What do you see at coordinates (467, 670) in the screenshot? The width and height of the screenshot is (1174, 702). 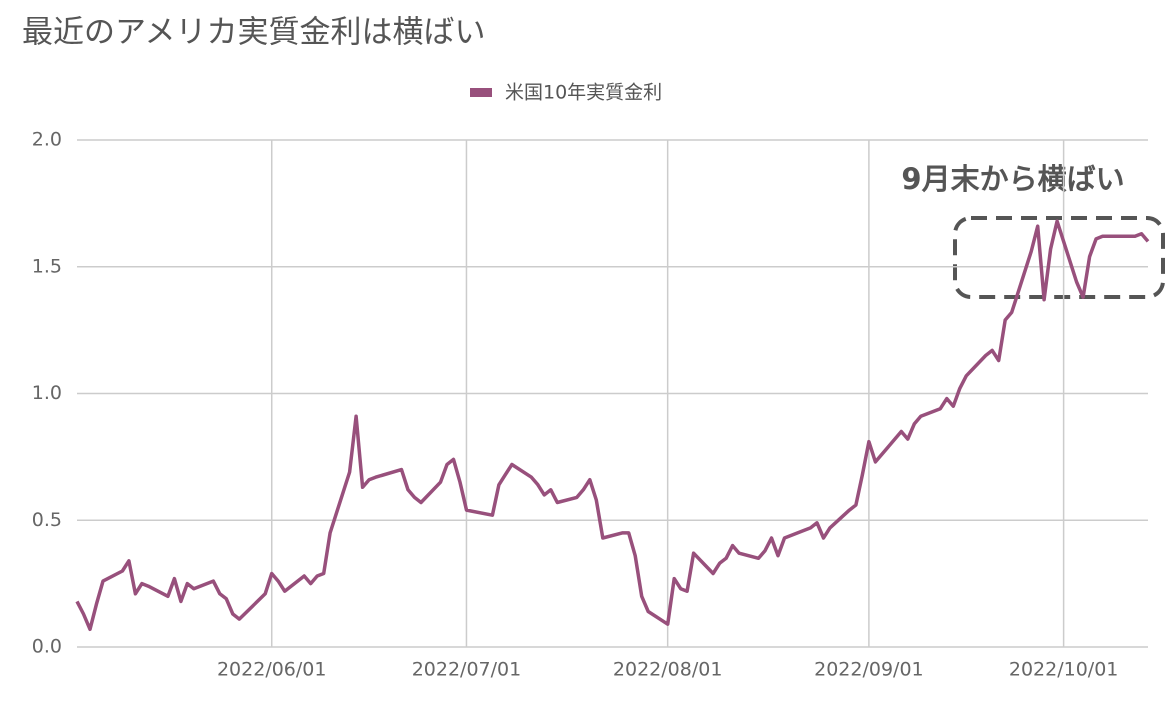 I see `x-tick-label: 2022/07/01` at bounding box center [467, 670].